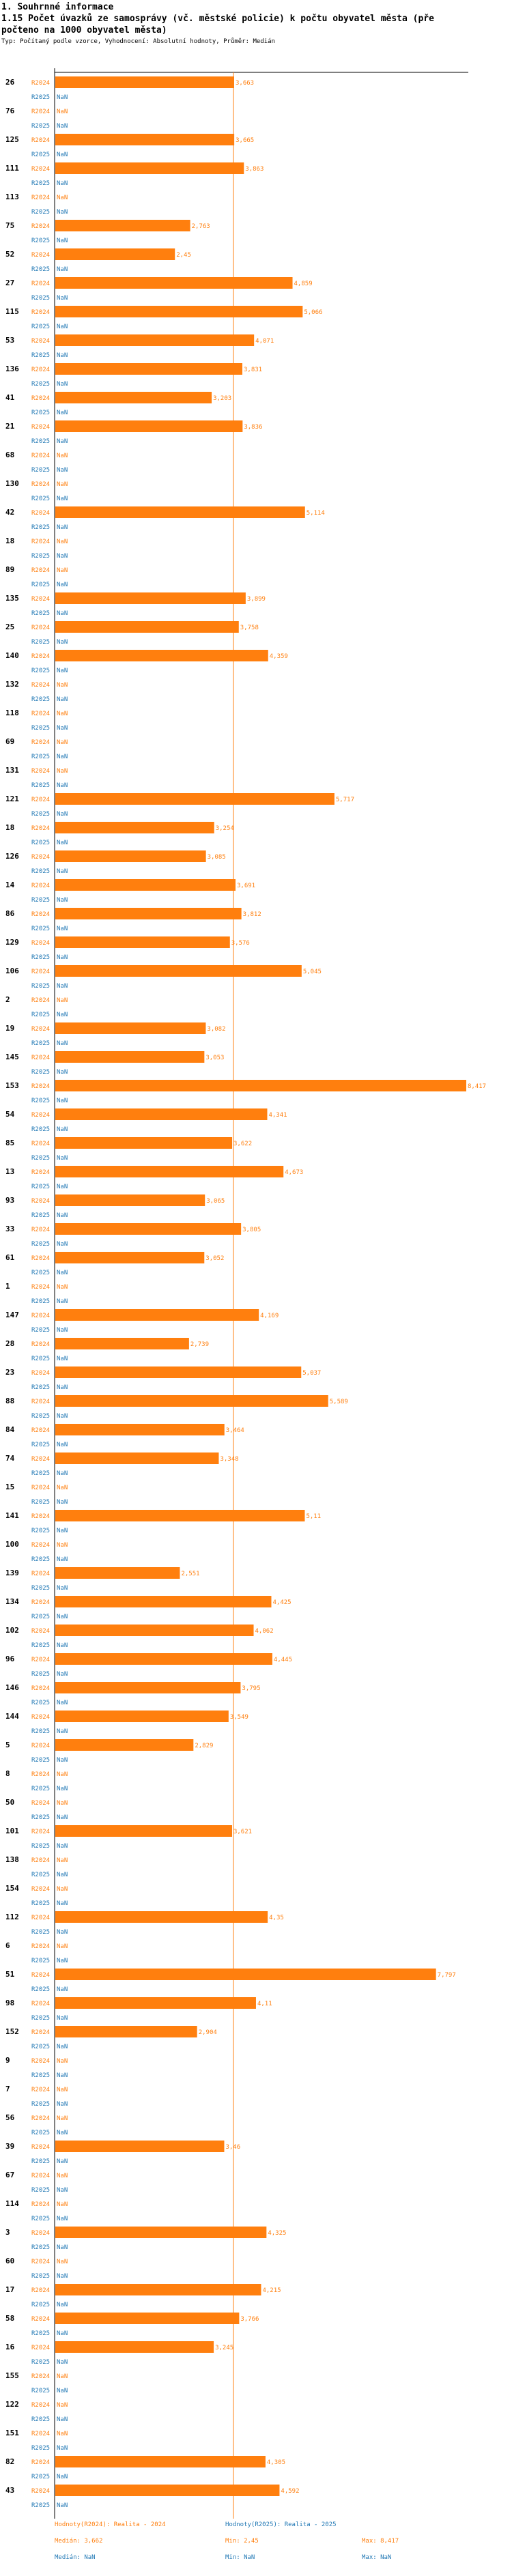 Image resolution: width=512 pixels, height=2576 pixels. I want to click on legend-min-2025: Min: NaN, so click(240, 2557).